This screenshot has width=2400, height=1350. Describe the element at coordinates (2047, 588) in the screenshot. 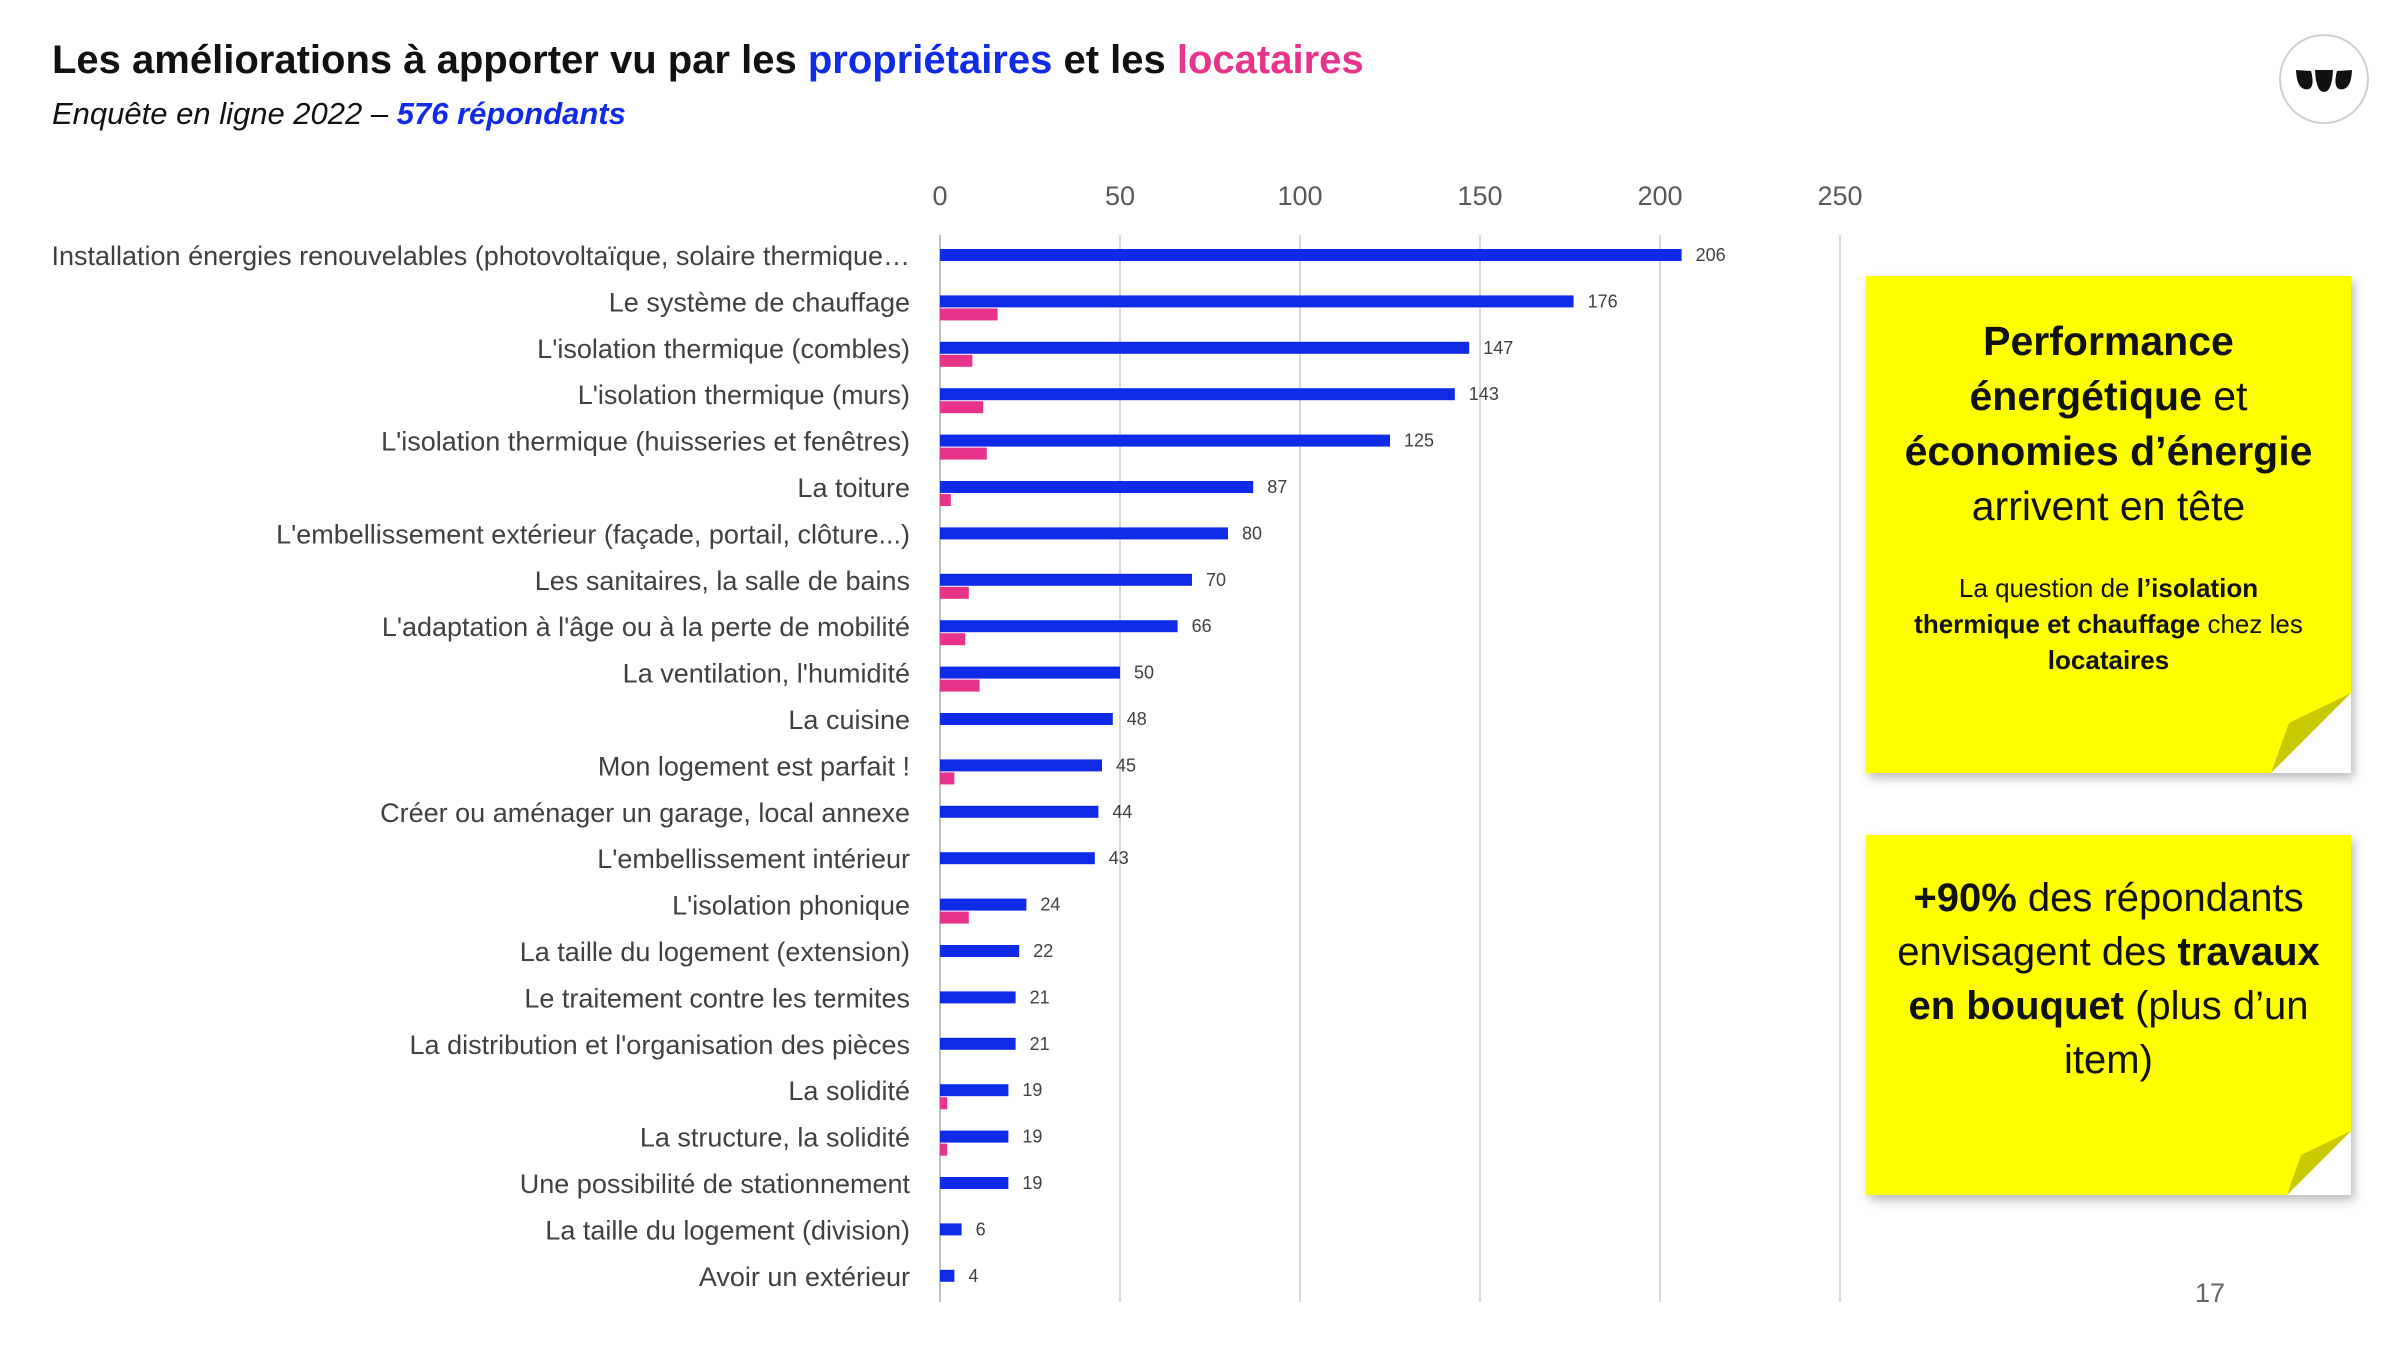

I see `note-detail-text-1: La question de` at that location.